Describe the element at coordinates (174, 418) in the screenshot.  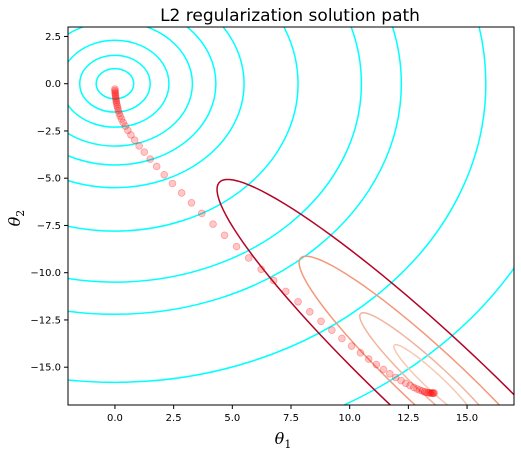
I see `x-tick-label: 2.5` at that location.